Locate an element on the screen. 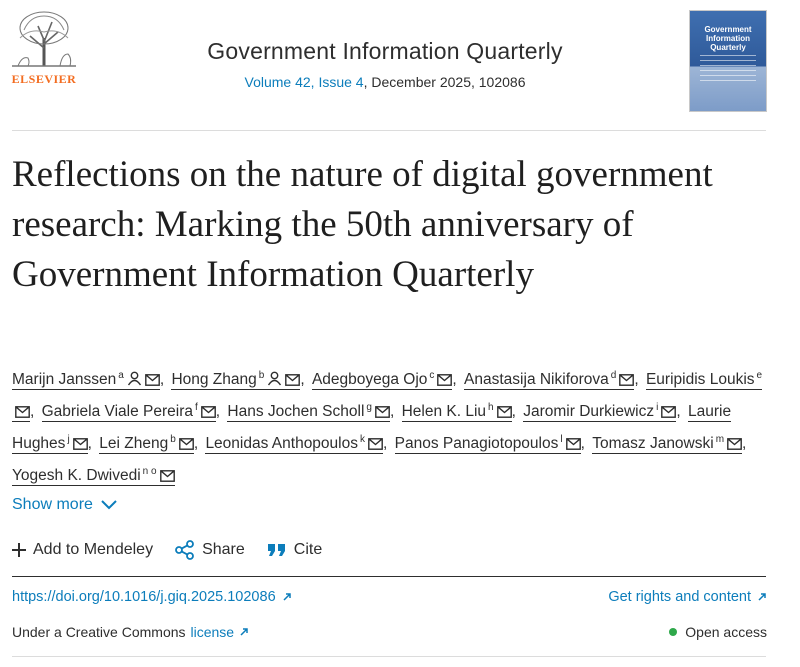 The height and width of the screenshot is (667, 800). open-access-dot-icon is located at coordinates (673, 632).